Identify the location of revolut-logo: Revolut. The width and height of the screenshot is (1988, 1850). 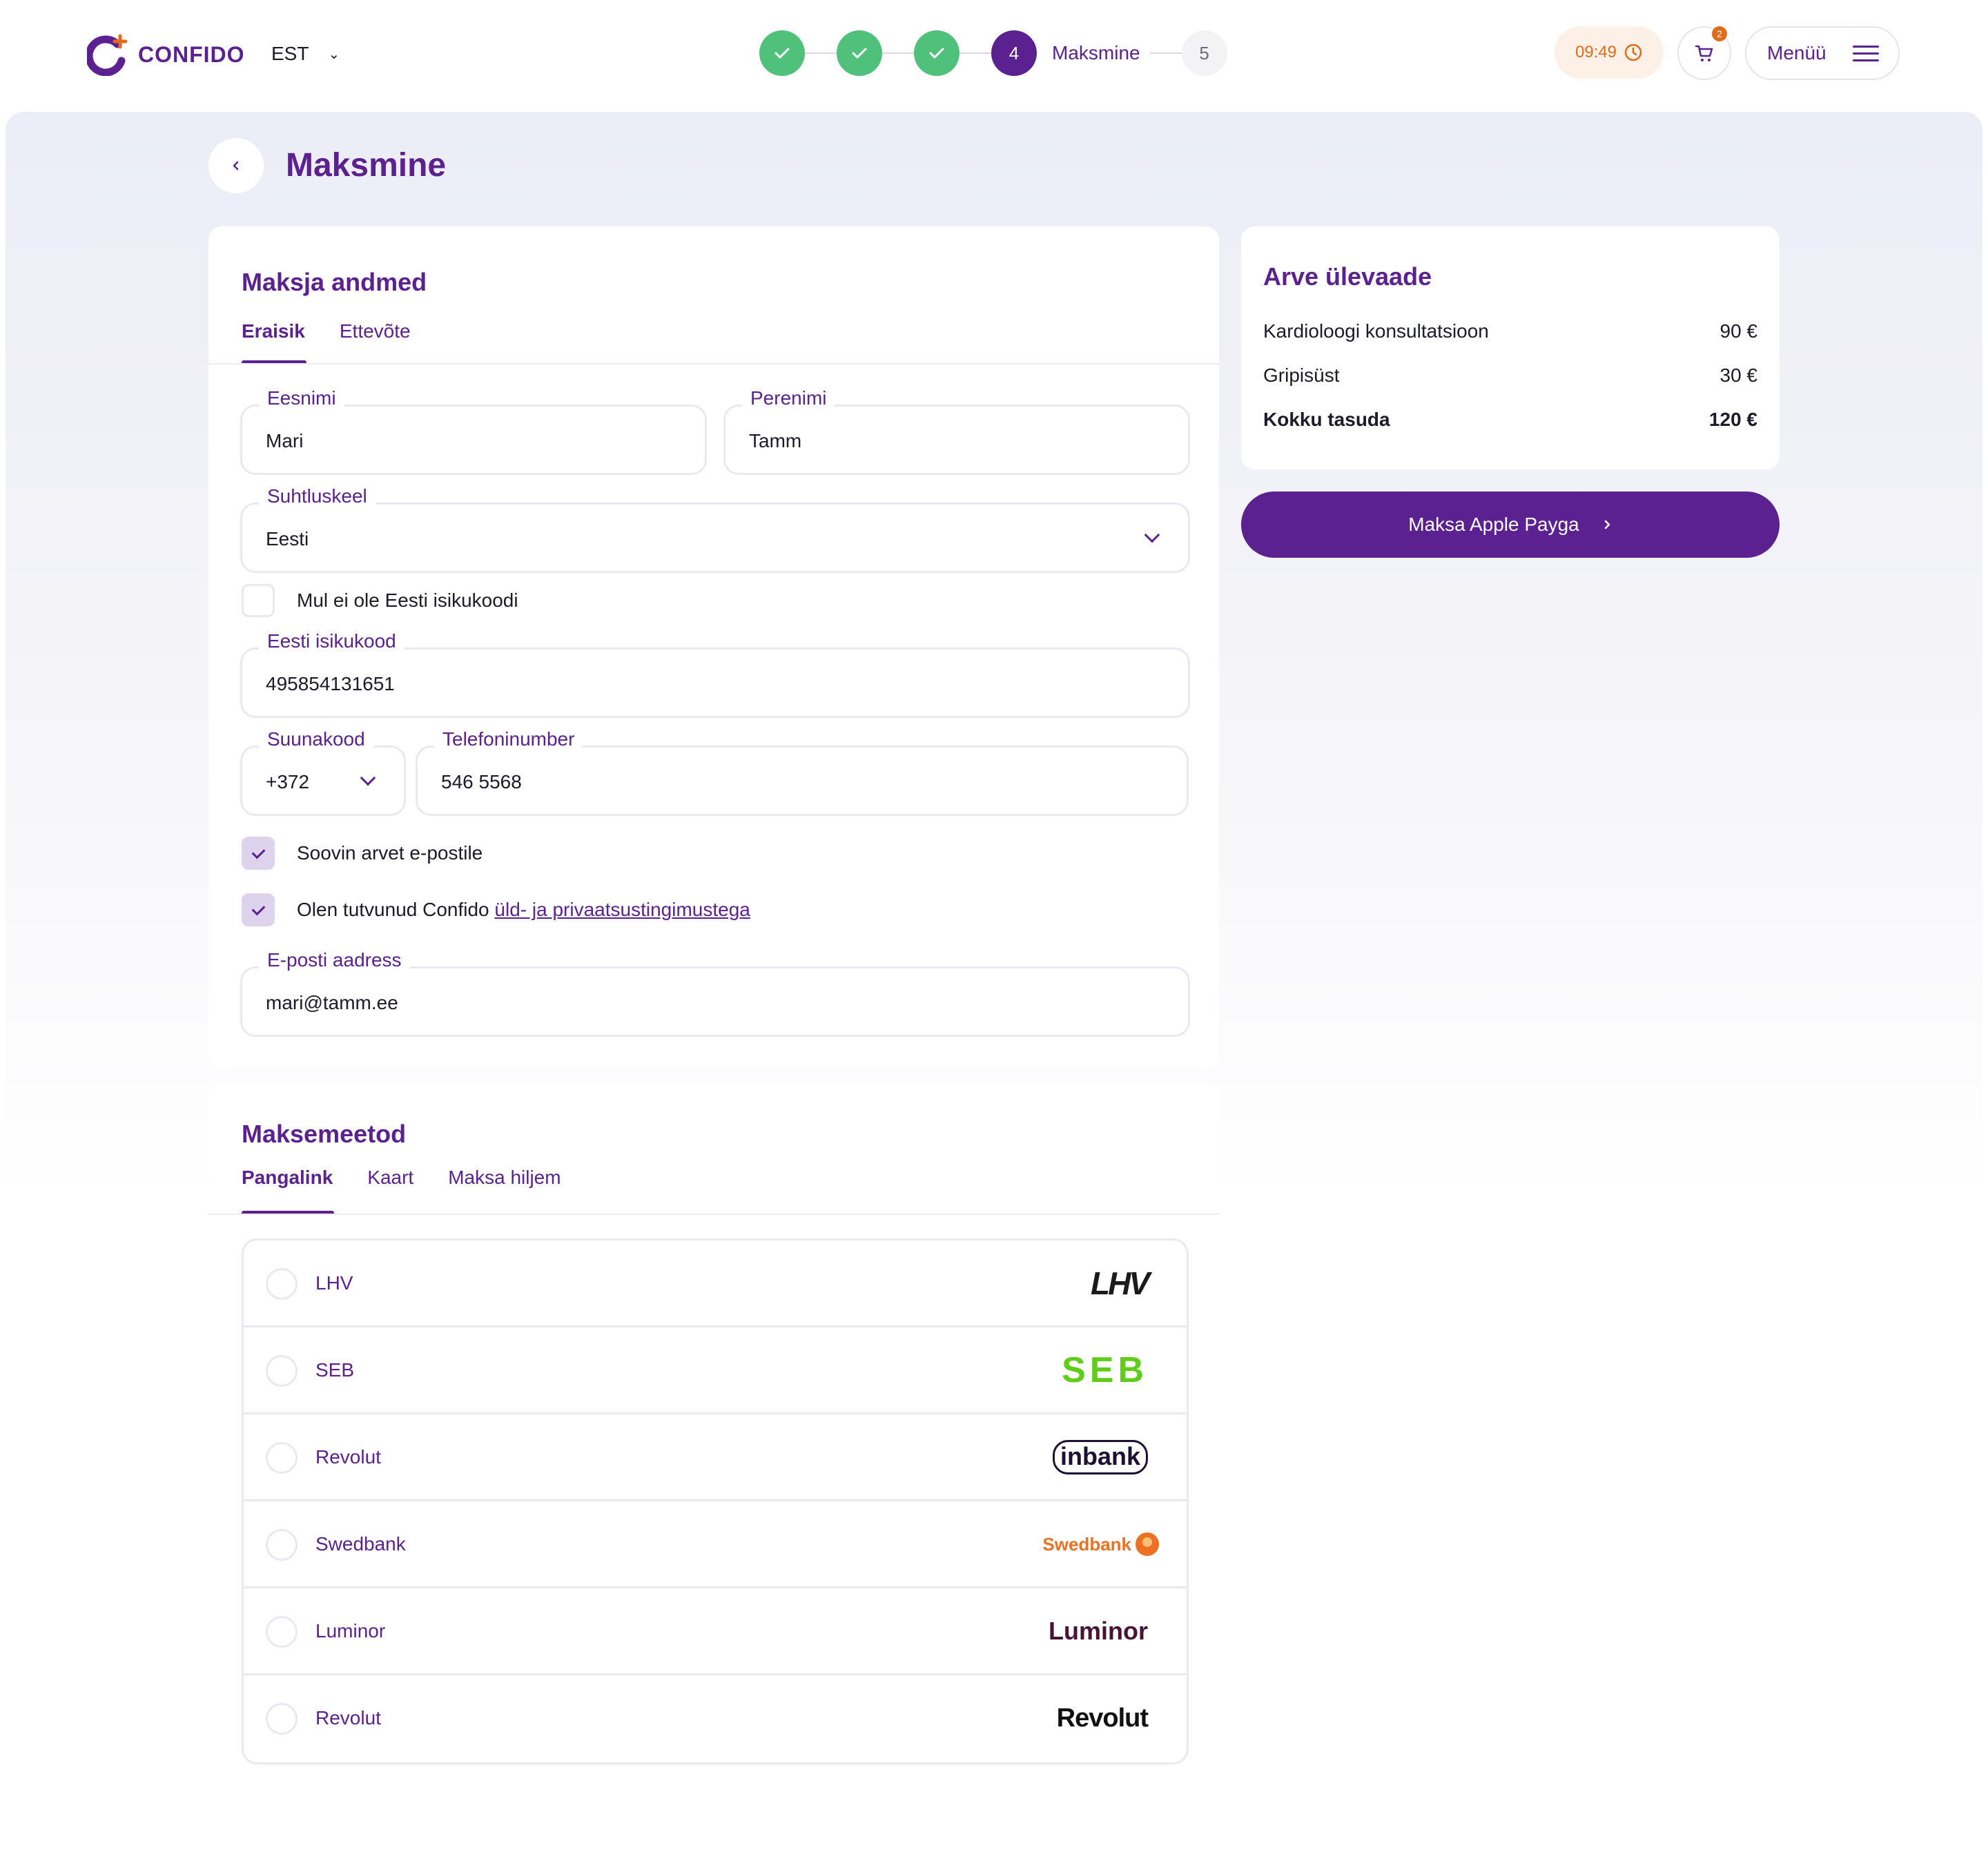
(1103, 1718).